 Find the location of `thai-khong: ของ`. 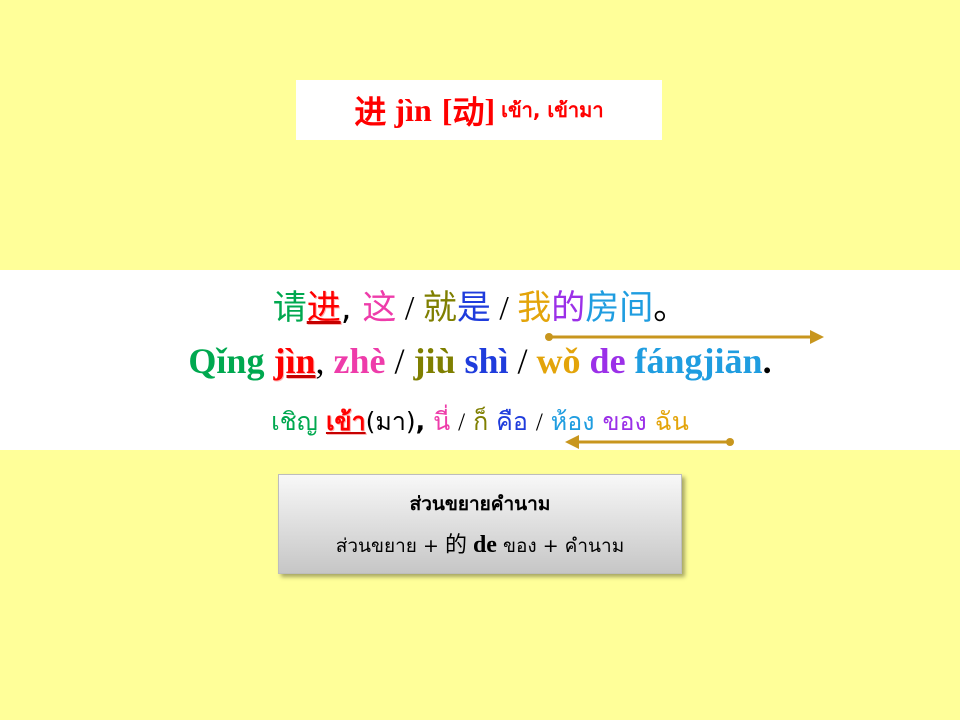

thai-khong: ของ is located at coordinates (624, 421).